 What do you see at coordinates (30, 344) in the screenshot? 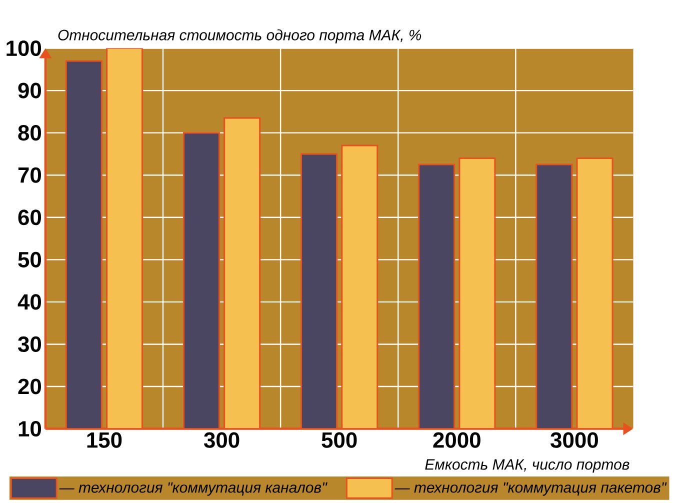
I see `y-tick-label: 30` at bounding box center [30, 344].